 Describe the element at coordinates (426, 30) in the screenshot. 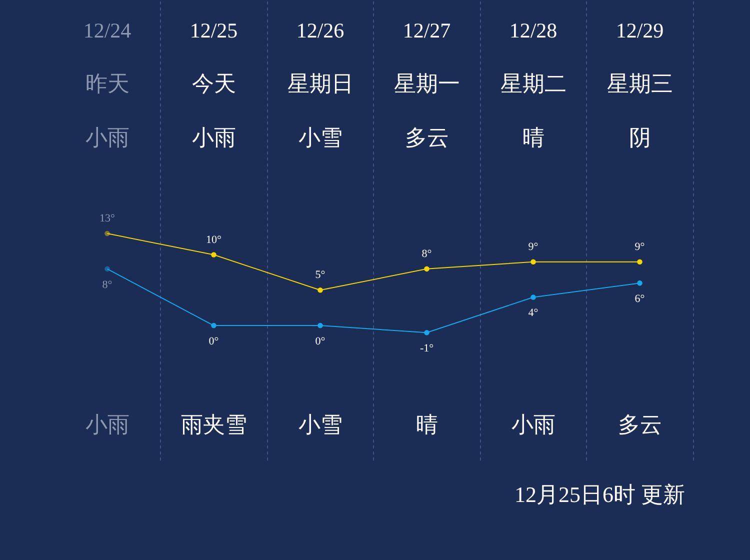

I see `x-tick-label: 12/27` at that location.